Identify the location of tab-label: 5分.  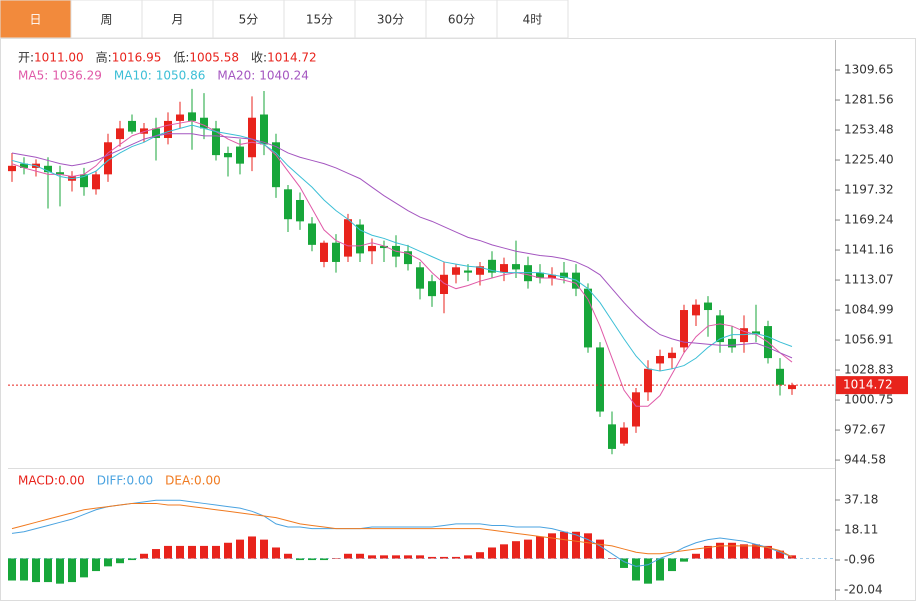
(249, 20).